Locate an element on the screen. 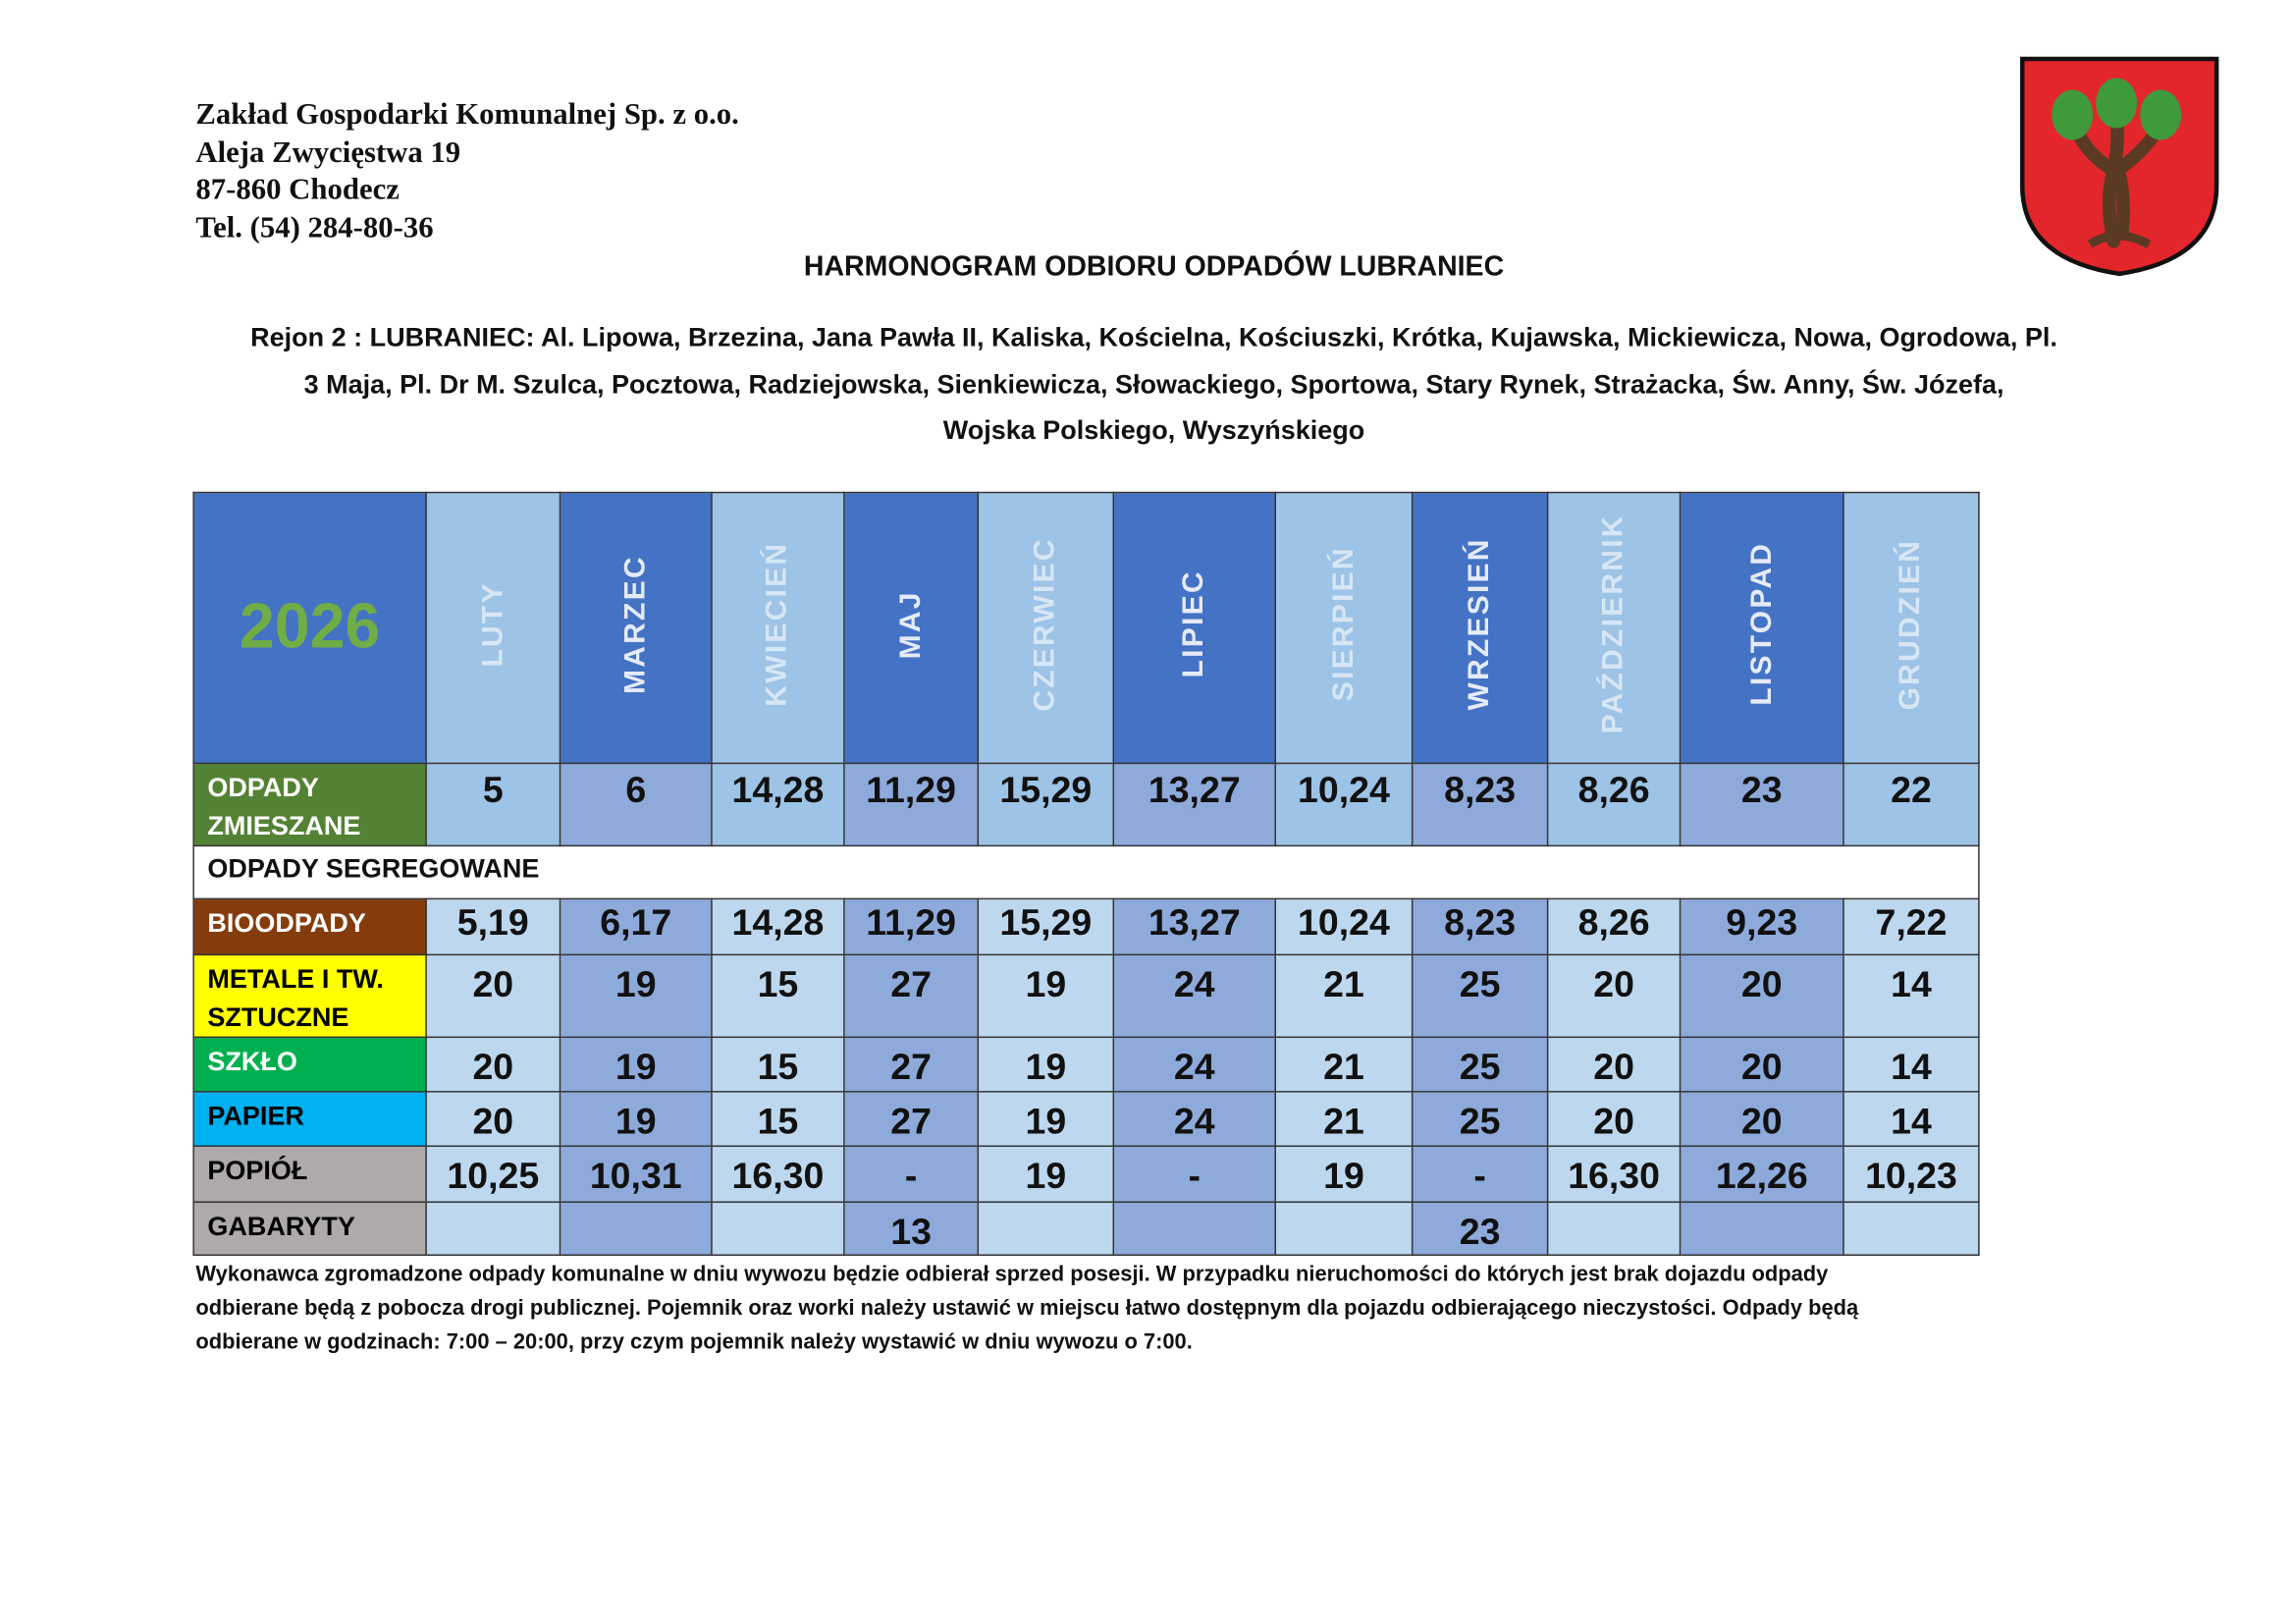 Image resolution: width=2296 pixels, height=1624 pixels. date-cell: 11,29 is located at coordinates (911, 804).